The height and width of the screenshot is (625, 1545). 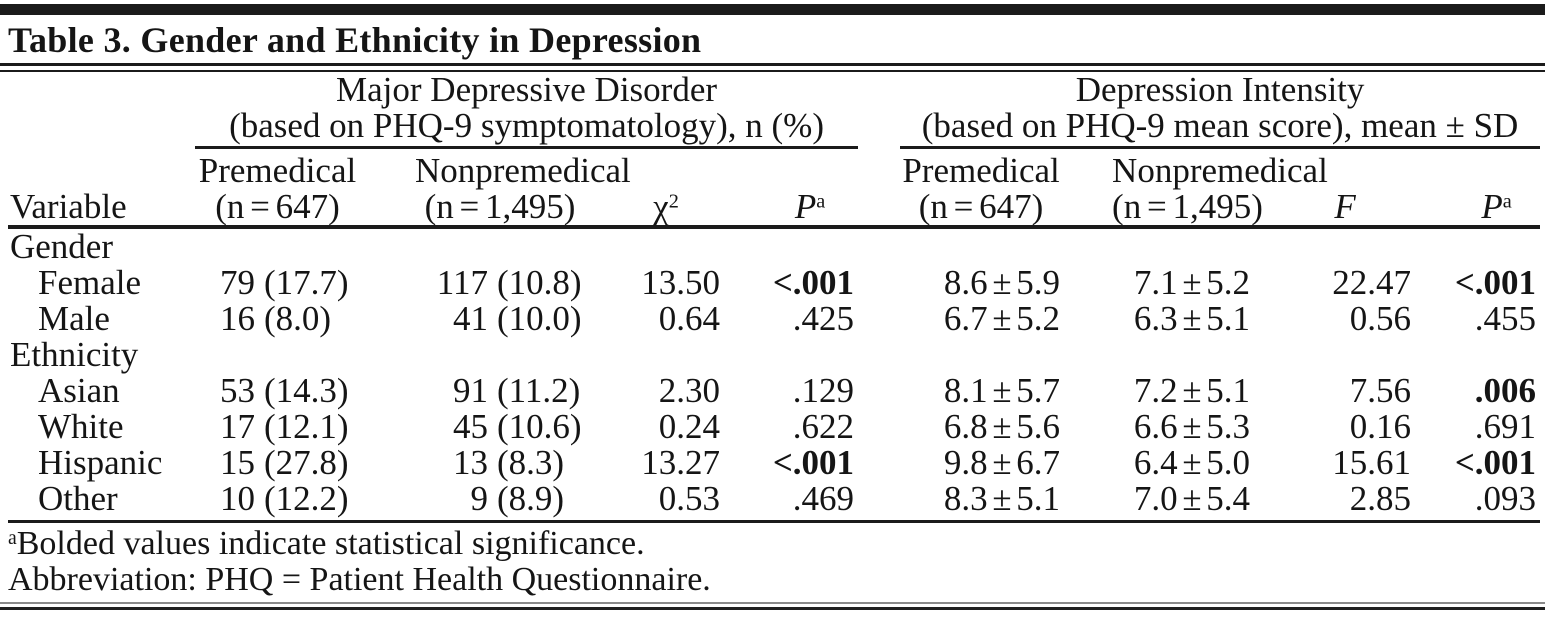 I want to click on mdd-nonpremedical-cell: 41 (10.0), so click(x=472, y=319).